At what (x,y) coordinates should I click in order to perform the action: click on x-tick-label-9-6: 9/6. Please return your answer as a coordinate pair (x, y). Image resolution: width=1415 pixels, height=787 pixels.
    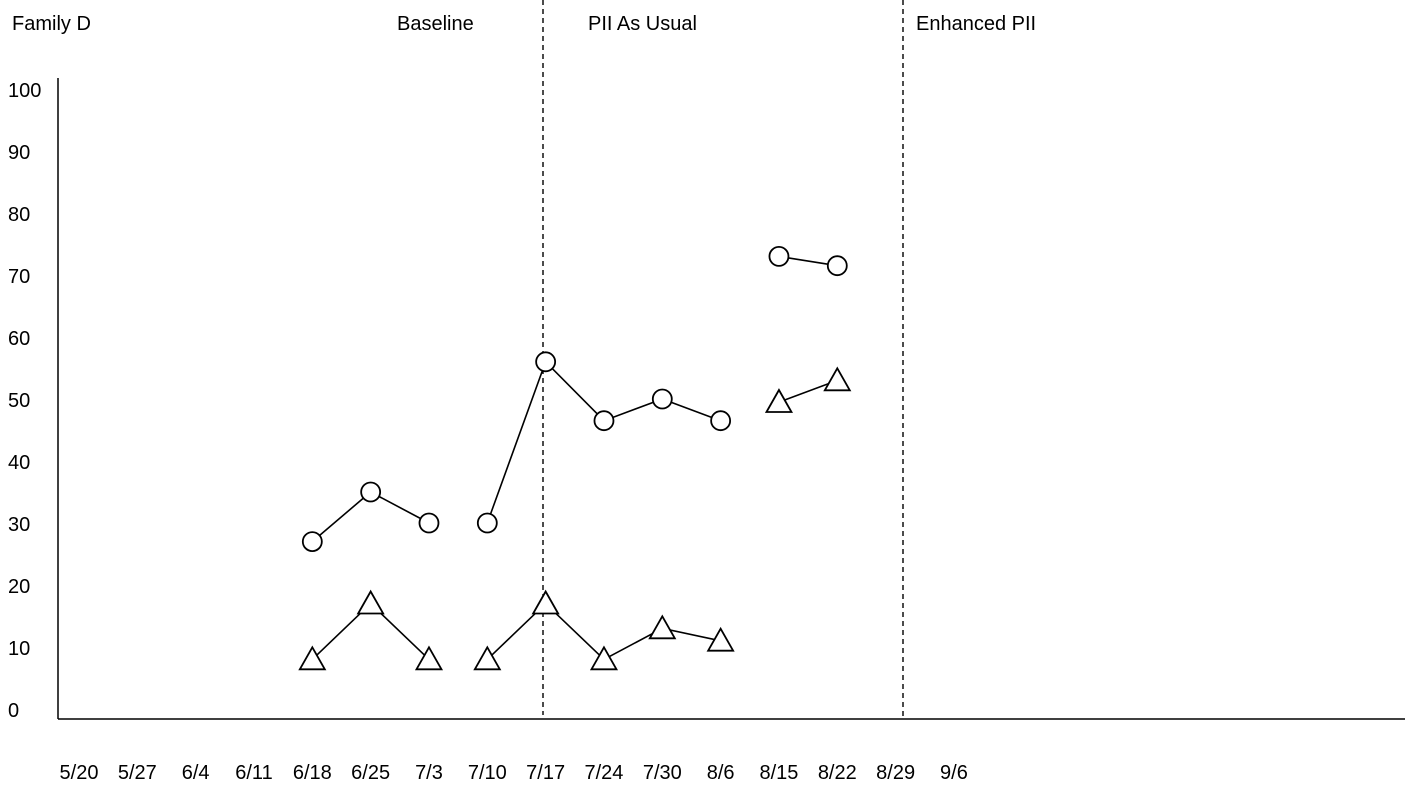
    Looking at the image, I should click on (954, 773).